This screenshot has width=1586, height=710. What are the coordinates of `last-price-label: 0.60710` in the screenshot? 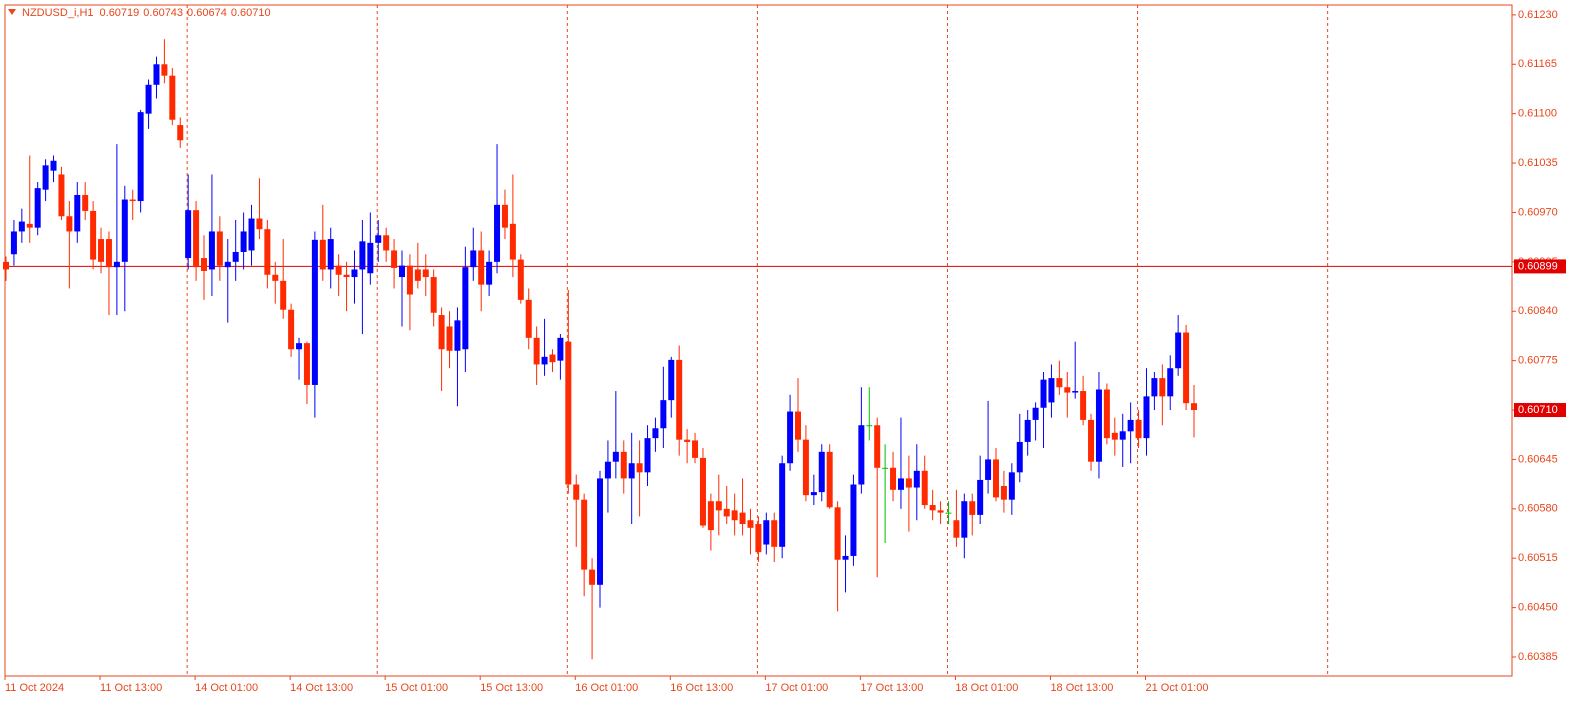 It's located at (1538, 410).